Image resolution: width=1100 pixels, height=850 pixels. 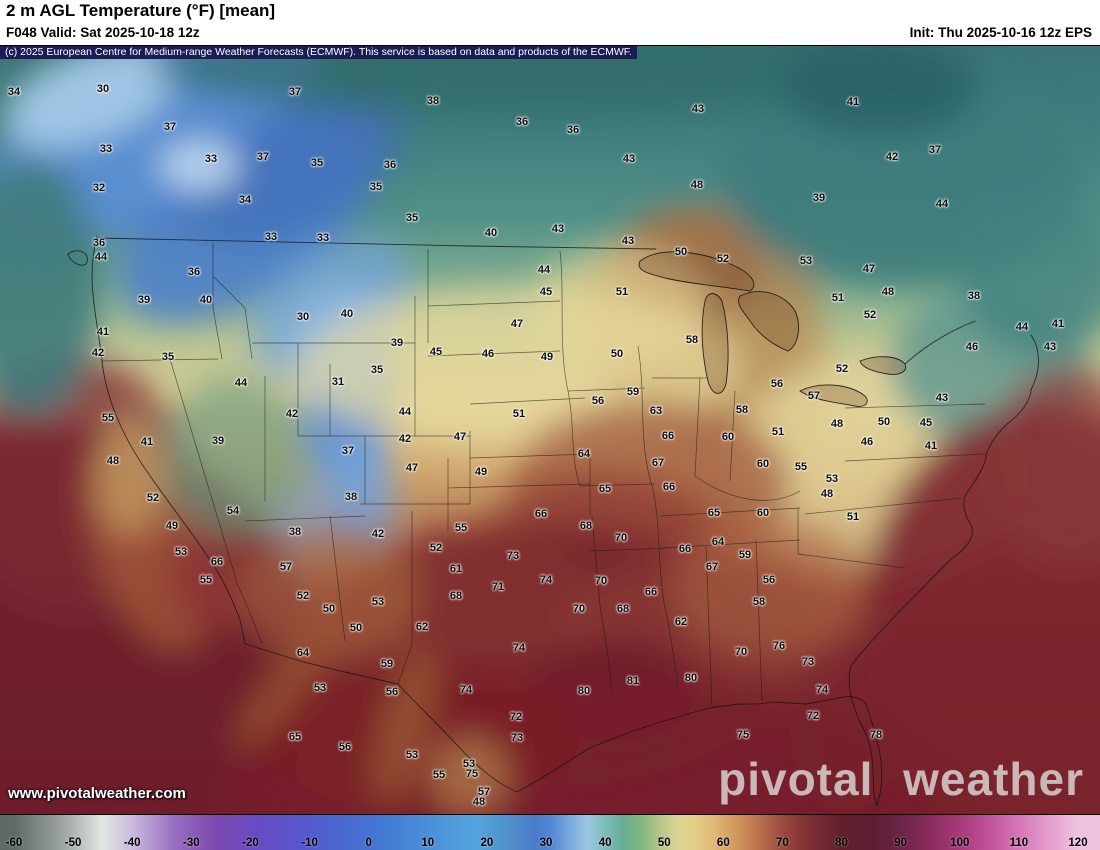 What do you see at coordinates (286, 567) in the screenshot?
I see `temp-value-label: 57` at bounding box center [286, 567].